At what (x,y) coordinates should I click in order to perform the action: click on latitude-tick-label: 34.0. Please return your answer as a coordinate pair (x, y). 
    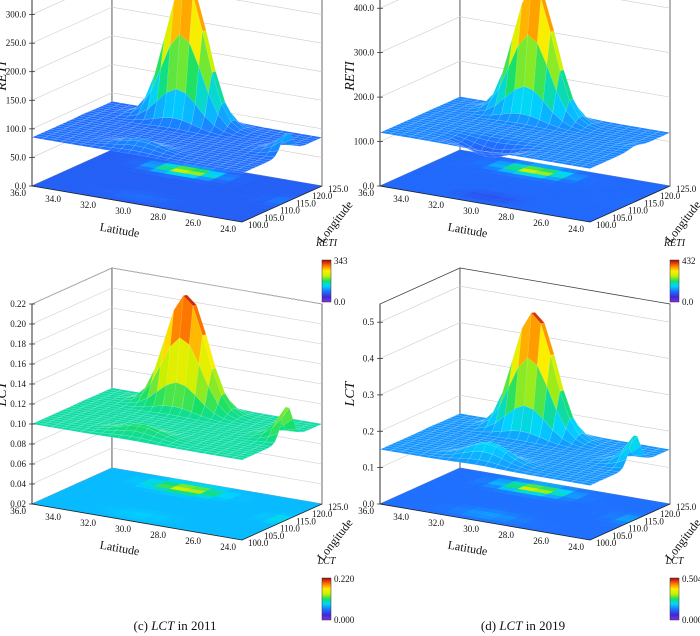
    Looking at the image, I should click on (401, 517).